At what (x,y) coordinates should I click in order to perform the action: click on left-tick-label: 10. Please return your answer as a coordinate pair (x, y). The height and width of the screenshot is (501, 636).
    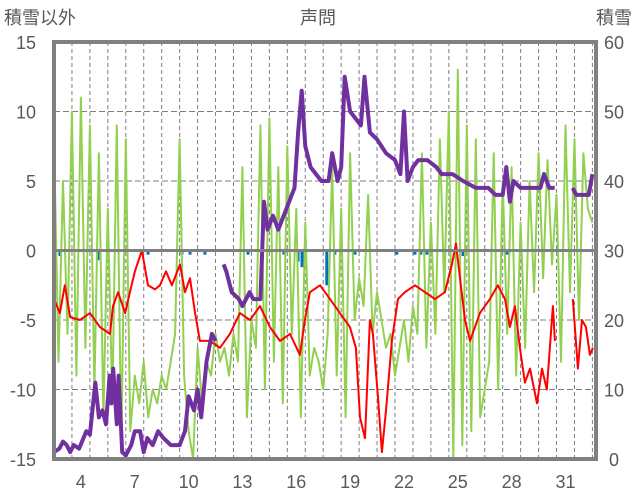
    Looking at the image, I should click on (26, 113).